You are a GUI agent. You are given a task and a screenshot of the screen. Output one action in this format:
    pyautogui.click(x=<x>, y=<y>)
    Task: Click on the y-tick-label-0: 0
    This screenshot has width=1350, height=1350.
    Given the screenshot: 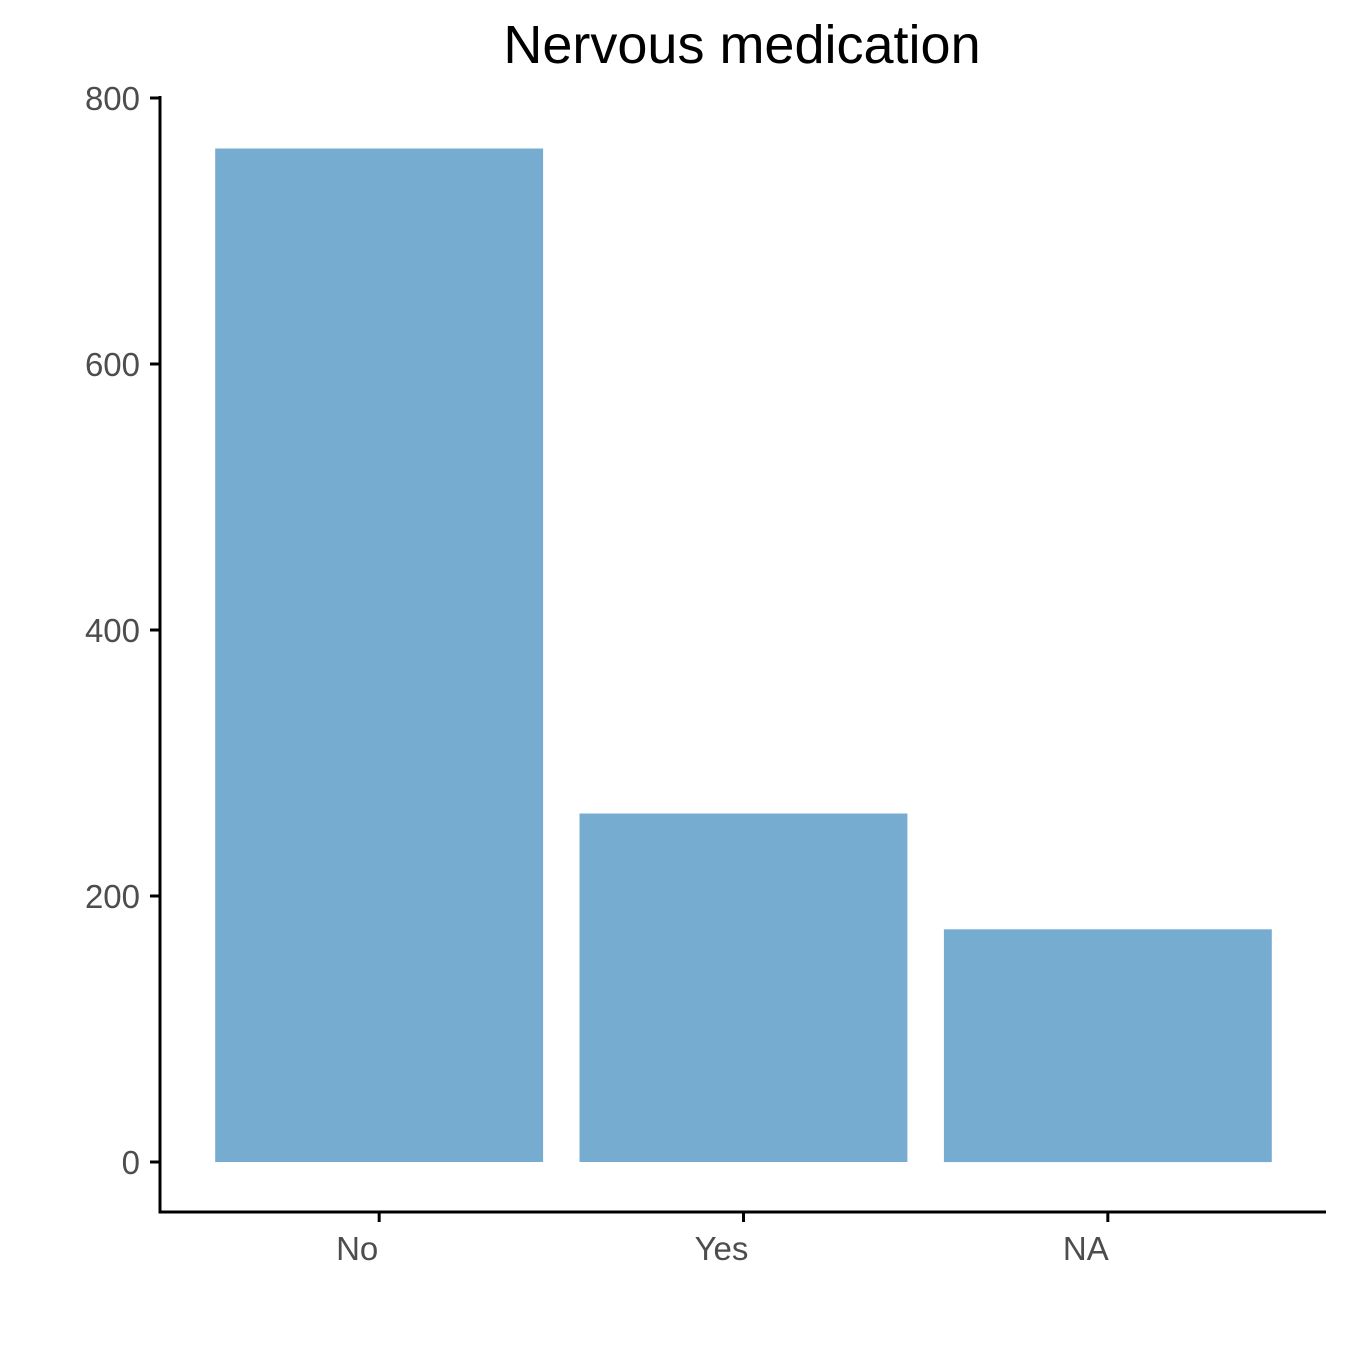 What is the action you would take?
    pyautogui.click(x=131, y=1162)
    